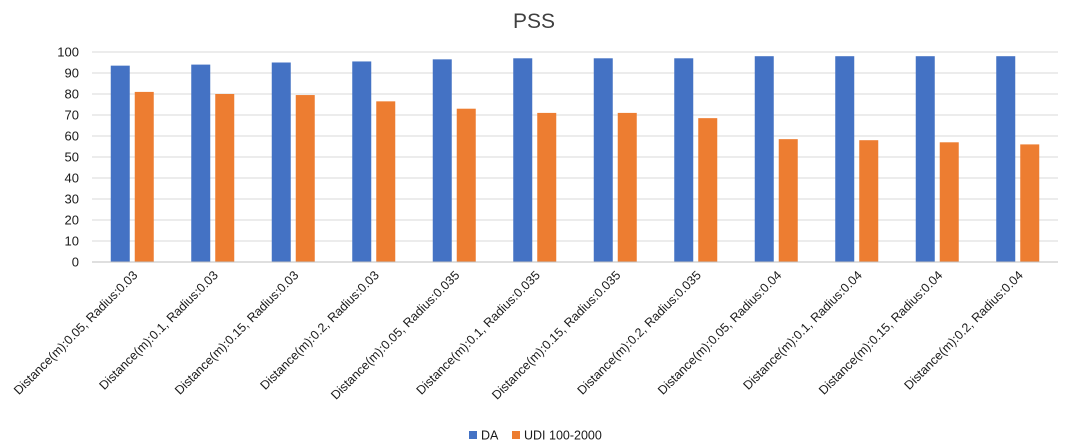 Image resolution: width=1068 pixels, height=444 pixels. I want to click on legend-label: UDI 100-2000, so click(563, 436).